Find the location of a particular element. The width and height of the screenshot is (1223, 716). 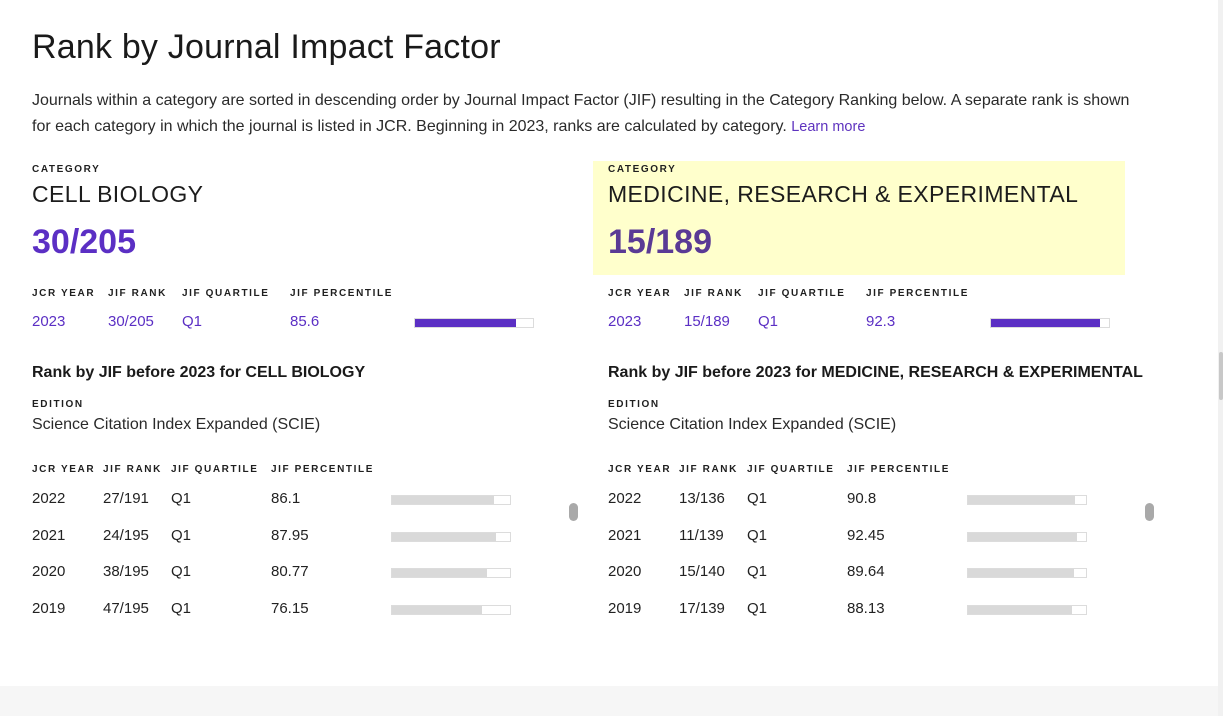

footer-band is located at coordinates (611, 701).